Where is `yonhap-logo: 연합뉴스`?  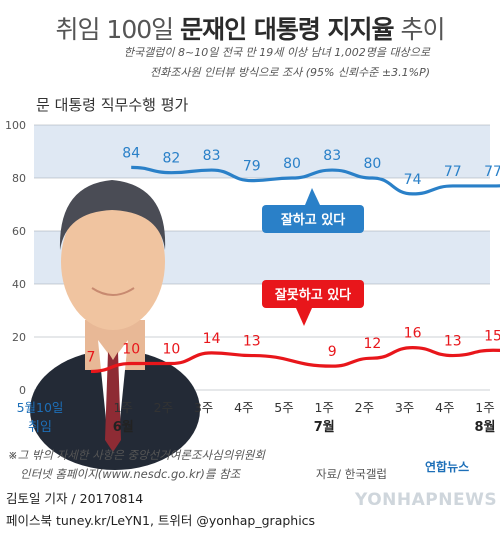 yonhap-logo: 연합뉴스 is located at coordinates (447, 467).